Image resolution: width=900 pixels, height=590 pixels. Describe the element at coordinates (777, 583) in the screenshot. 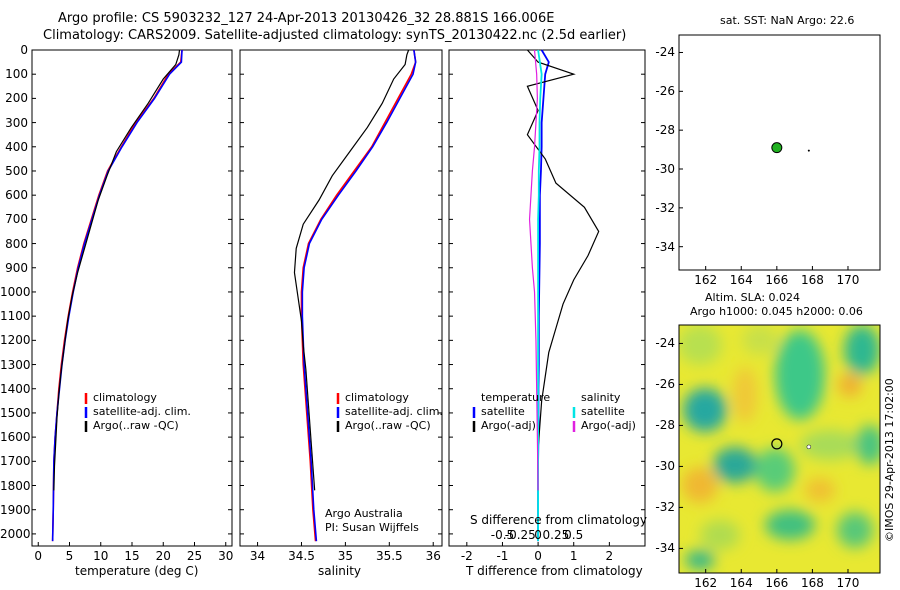

I see `sla-map-x-tick-label: 166` at that location.